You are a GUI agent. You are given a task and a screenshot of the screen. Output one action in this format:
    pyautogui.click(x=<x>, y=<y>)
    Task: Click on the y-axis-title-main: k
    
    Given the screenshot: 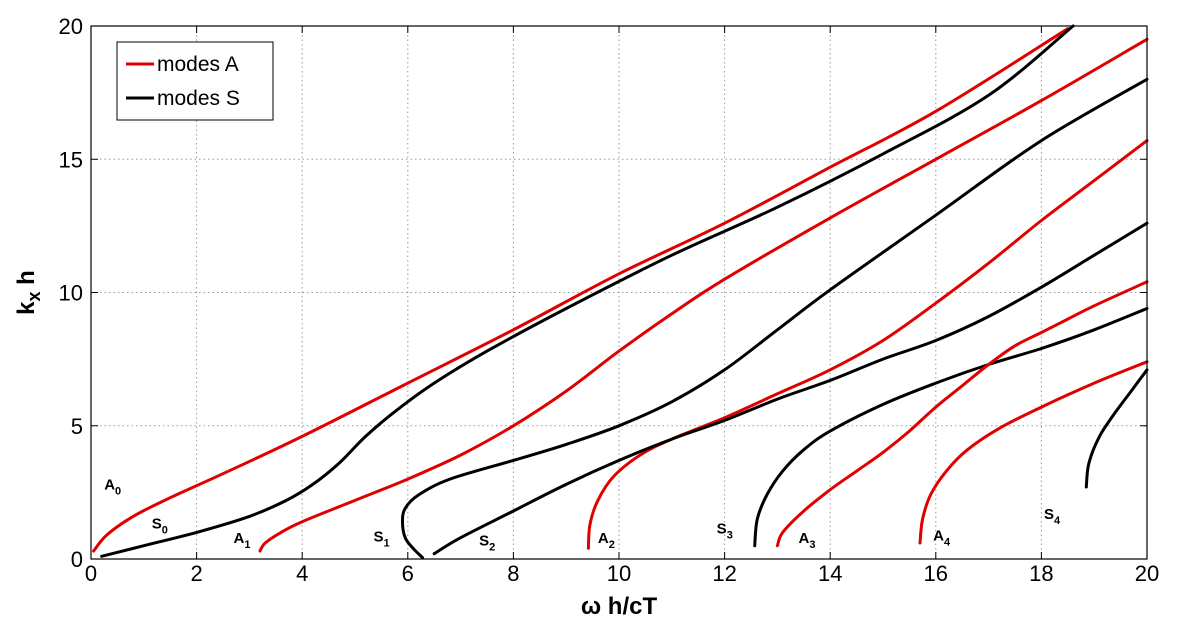 What is the action you would take?
    pyautogui.click(x=26, y=308)
    